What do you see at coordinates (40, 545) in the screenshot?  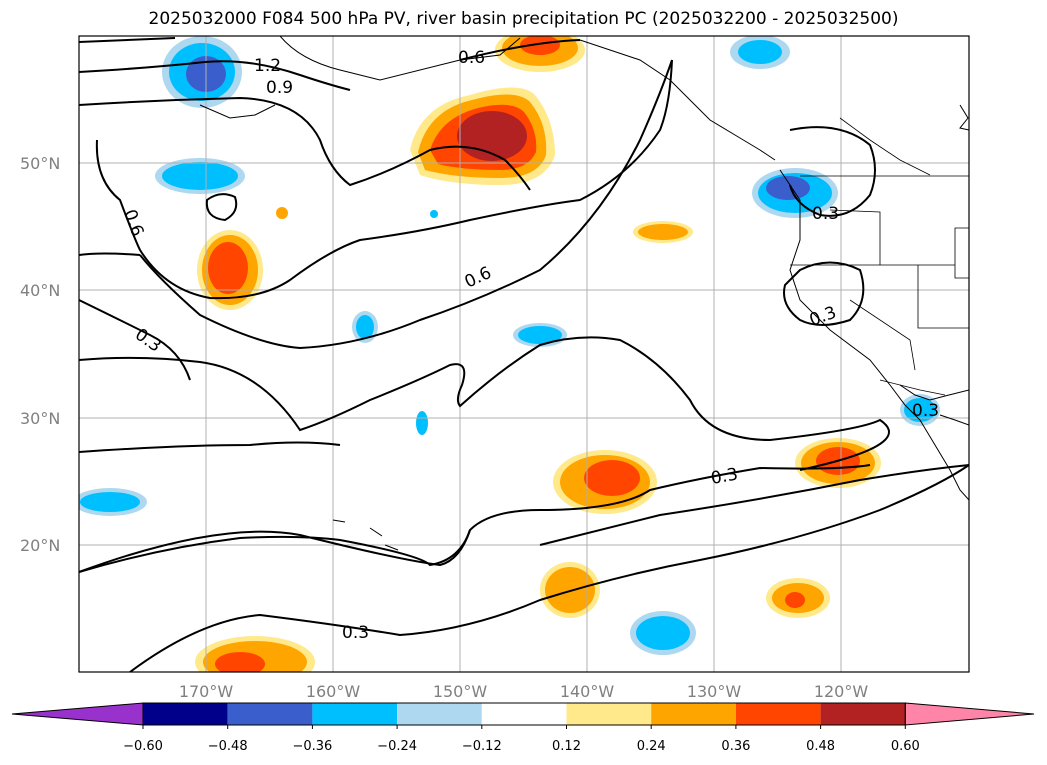 I see `lat-tick-label: 20°N` at bounding box center [40, 545].